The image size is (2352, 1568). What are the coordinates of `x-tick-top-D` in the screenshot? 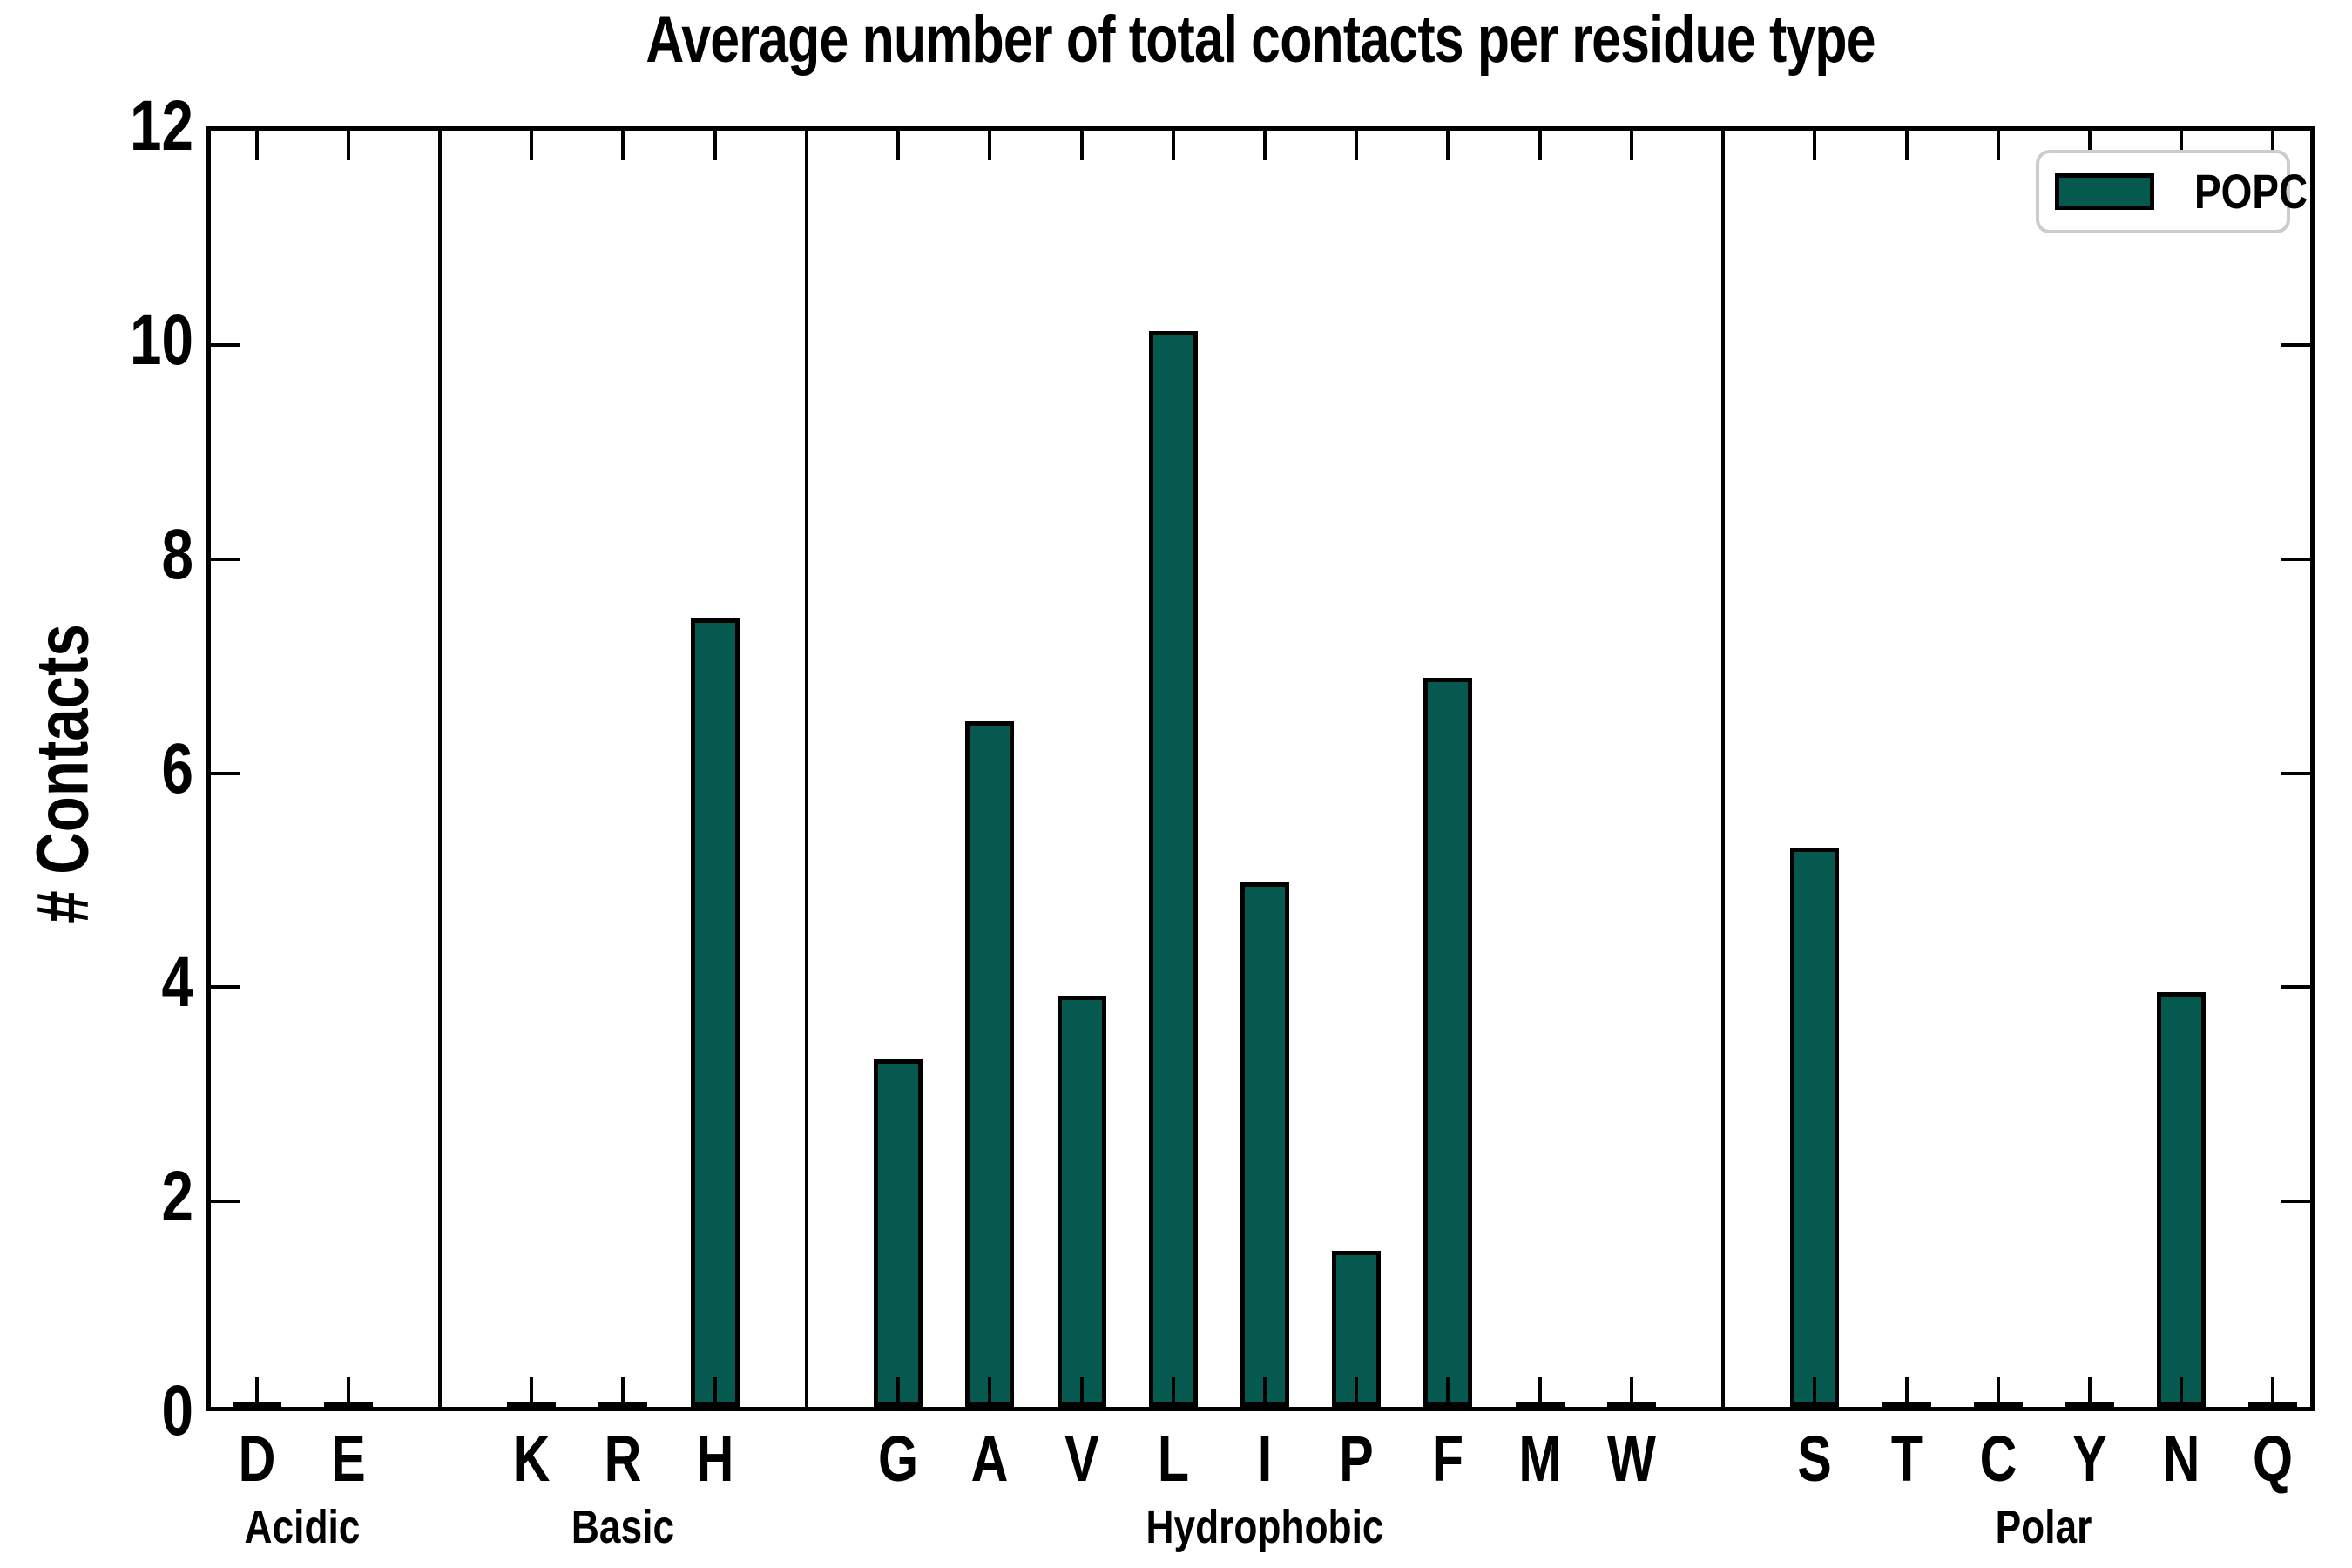 It's located at (256, 145).